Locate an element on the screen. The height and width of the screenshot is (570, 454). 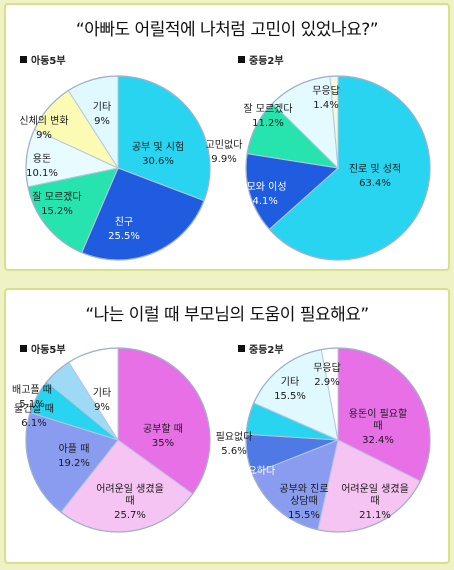
slice-value-label: 30.6% is located at coordinates (158, 161).